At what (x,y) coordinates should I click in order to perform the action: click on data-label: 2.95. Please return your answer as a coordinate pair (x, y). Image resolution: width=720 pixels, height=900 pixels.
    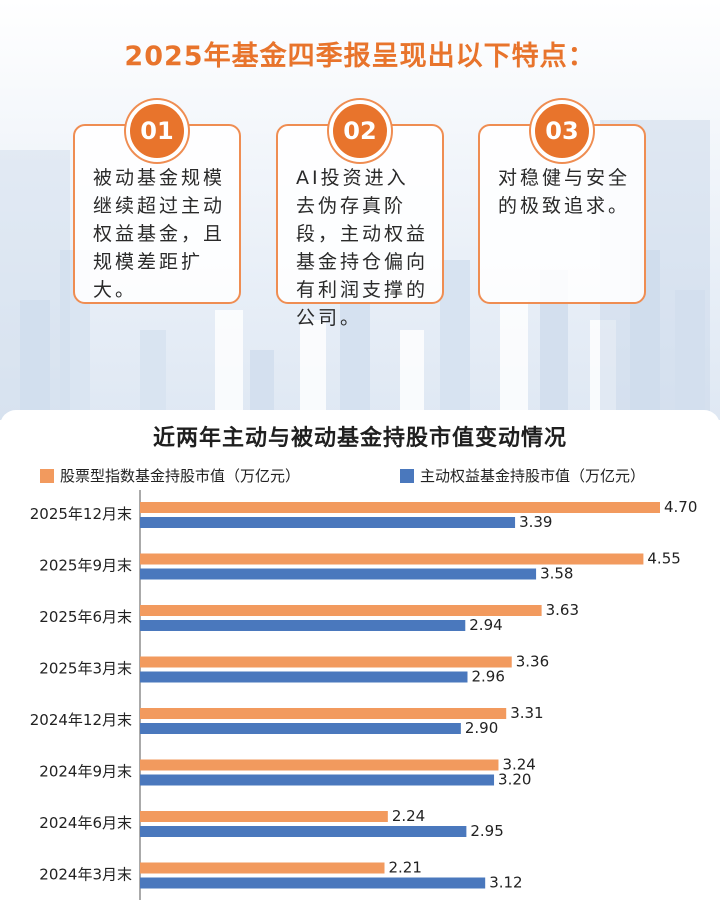
    Looking at the image, I should click on (486, 831).